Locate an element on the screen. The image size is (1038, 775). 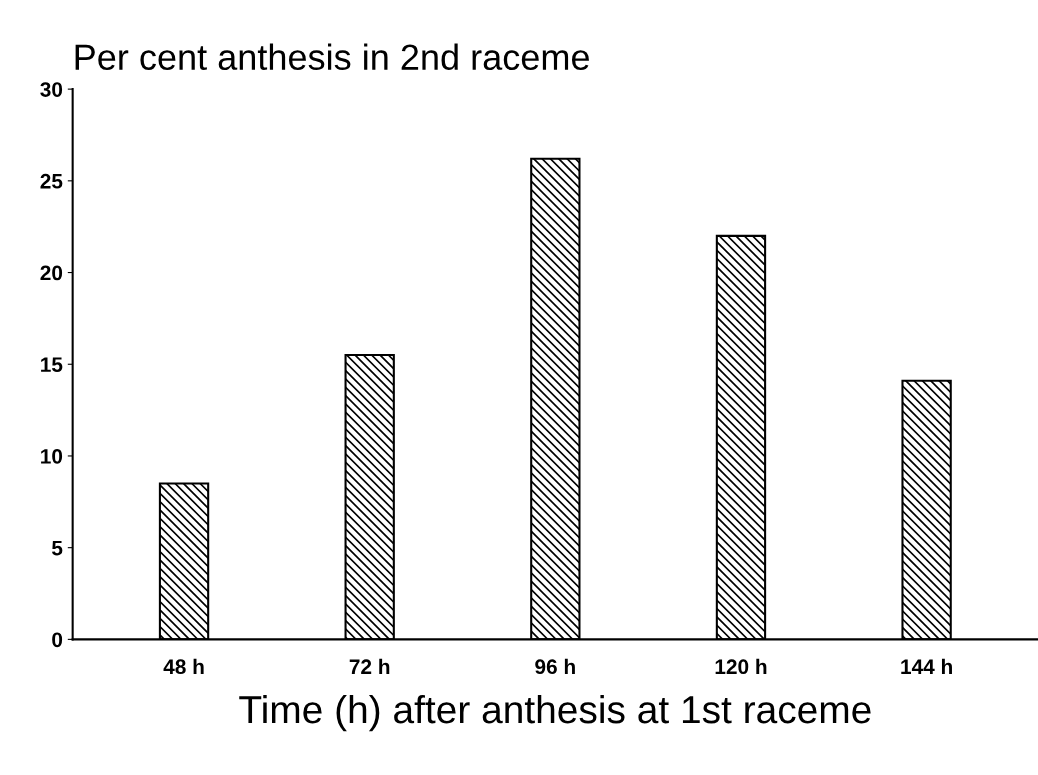
y-tick-label: 20 is located at coordinates (51, 273).